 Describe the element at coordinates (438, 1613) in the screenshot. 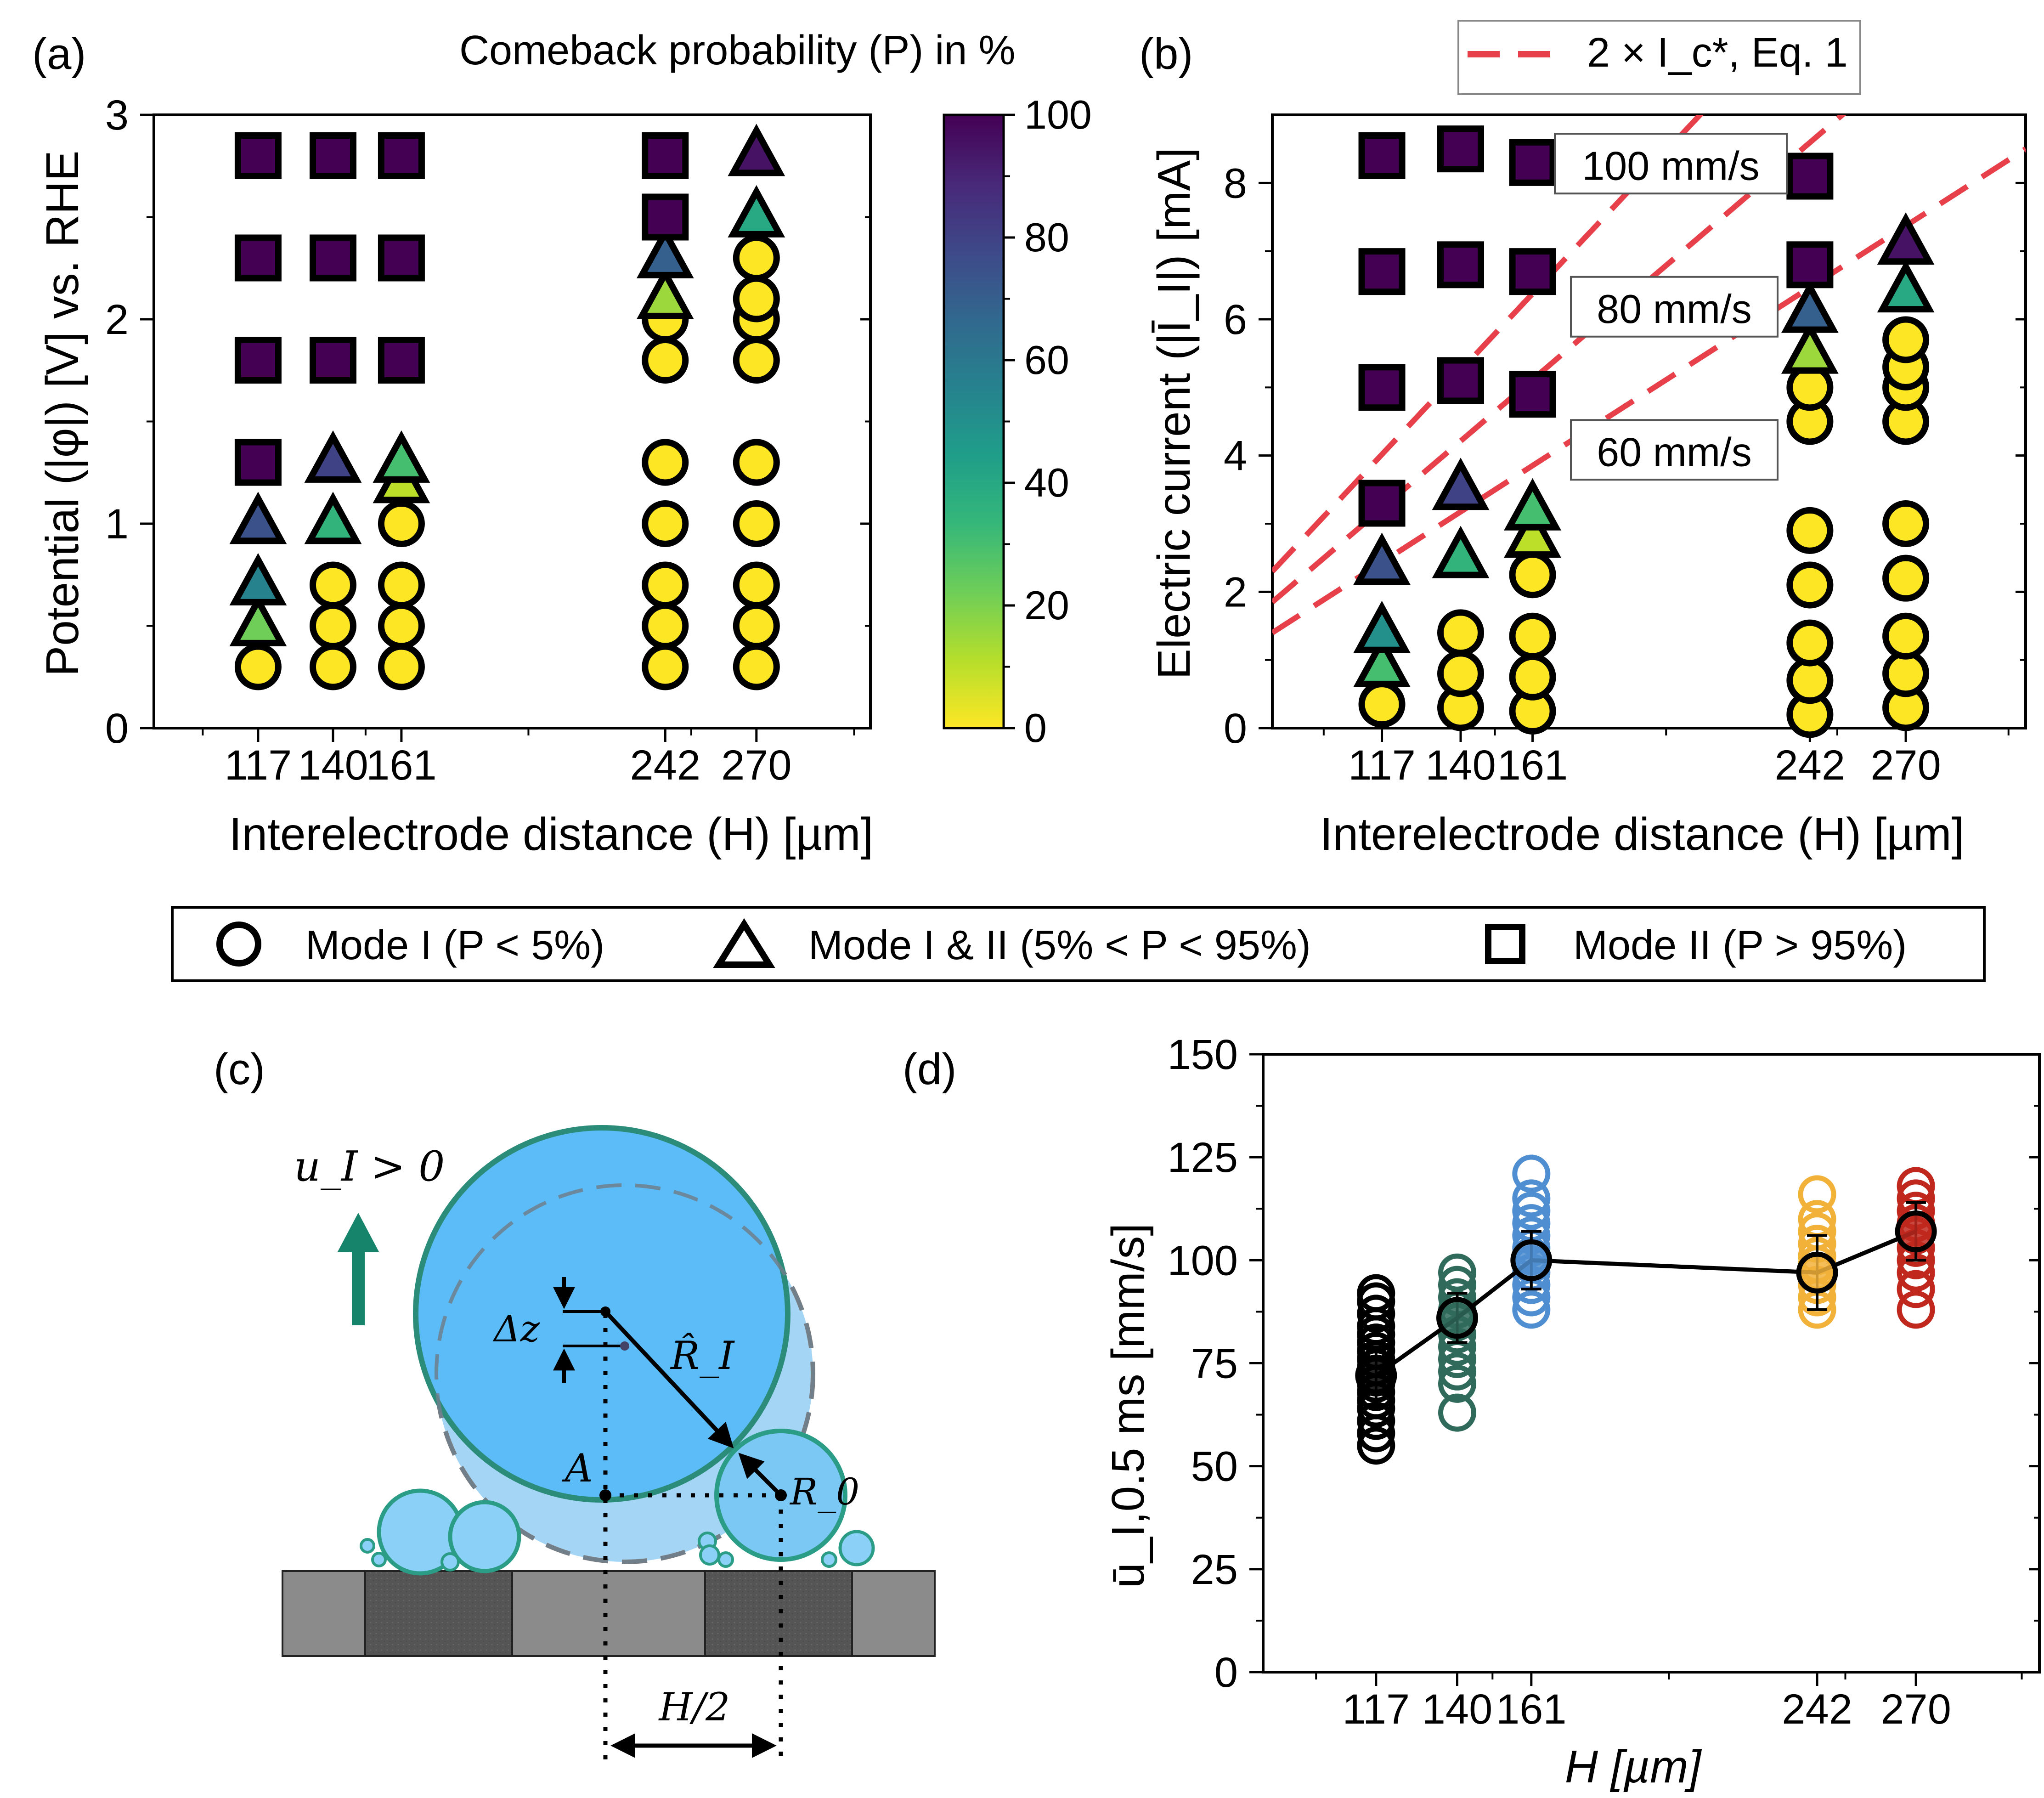

I see `electrode-left` at that location.